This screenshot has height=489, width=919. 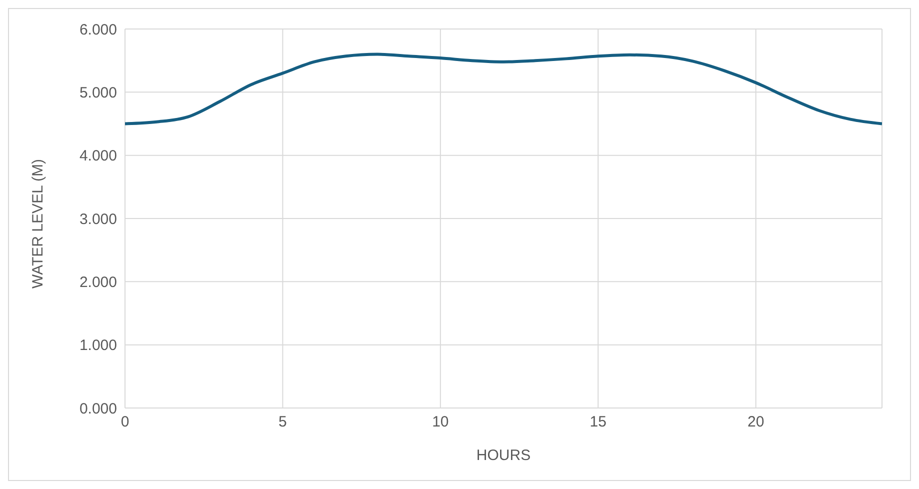 I want to click on x-tick-label: 5, so click(x=282, y=422).